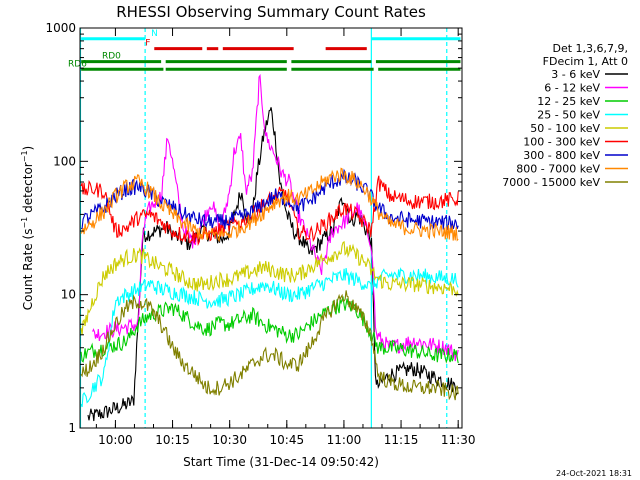  I want to click on x-tick-label-4: 11:00, so click(344, 440).